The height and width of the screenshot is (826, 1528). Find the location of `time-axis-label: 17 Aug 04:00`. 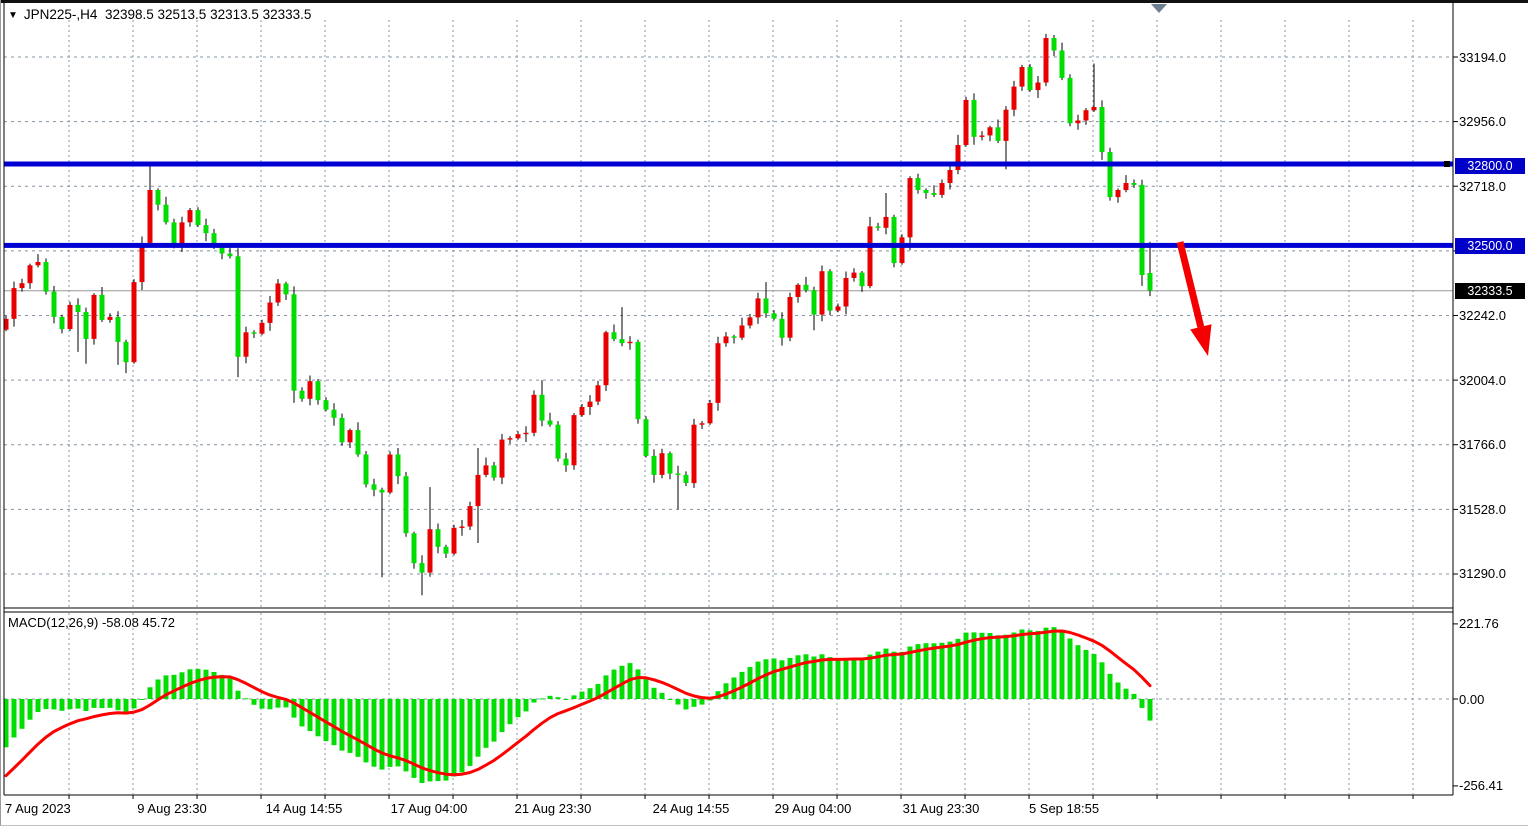

time-axis-label: 17 Aug 04:00 is located at coordinates (429, 808).